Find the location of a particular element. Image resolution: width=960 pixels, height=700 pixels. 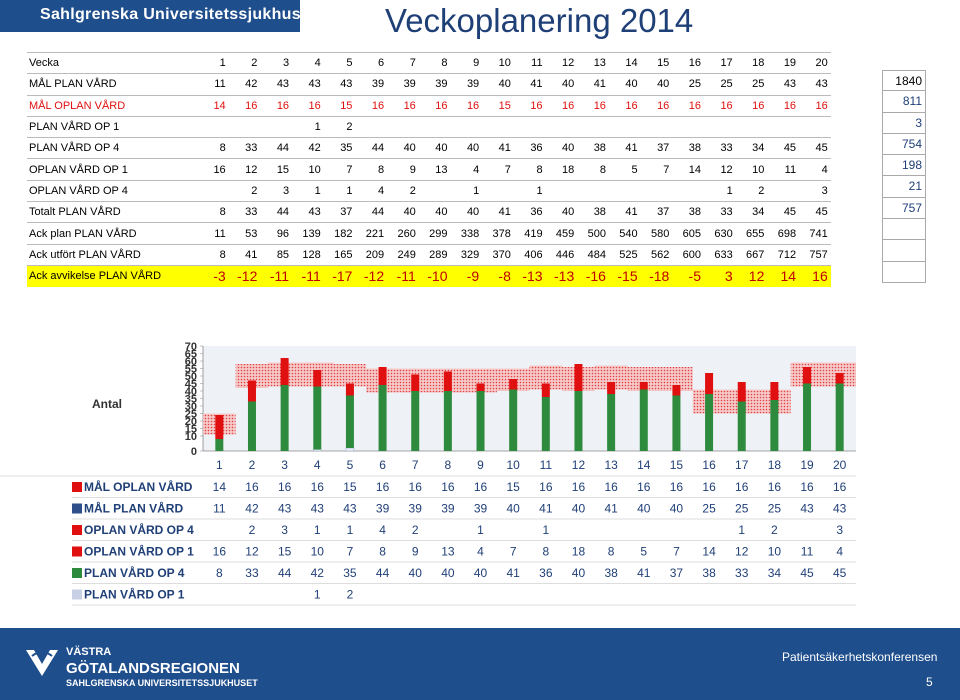

table-cell: 221 is located at coordinates (375, 233).